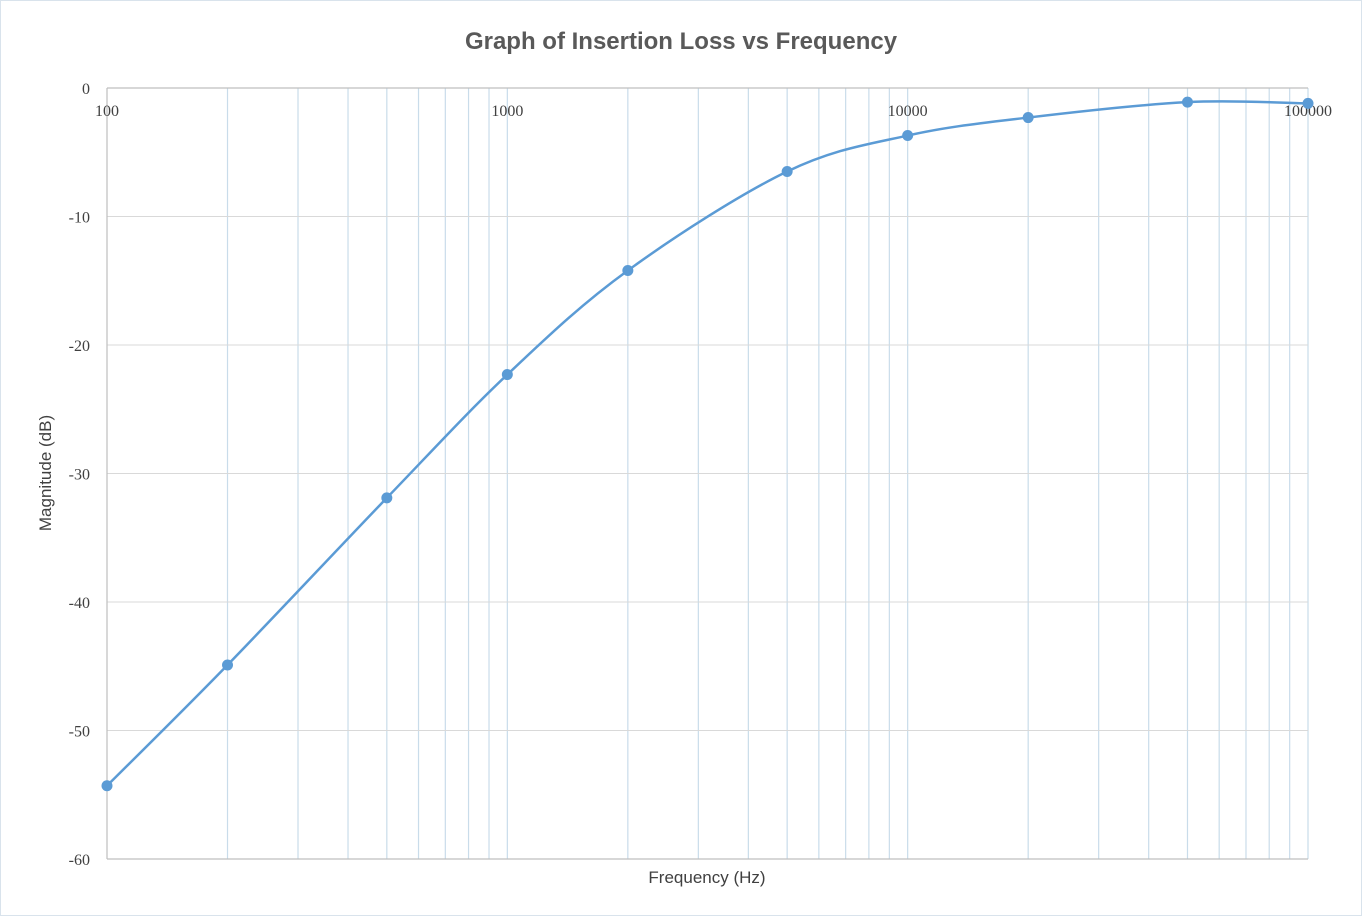 The image size is (1364, 918). Describe the element at coordinates (107, 111) in the screenshot. I see `x-tick-label: 100` at that location.